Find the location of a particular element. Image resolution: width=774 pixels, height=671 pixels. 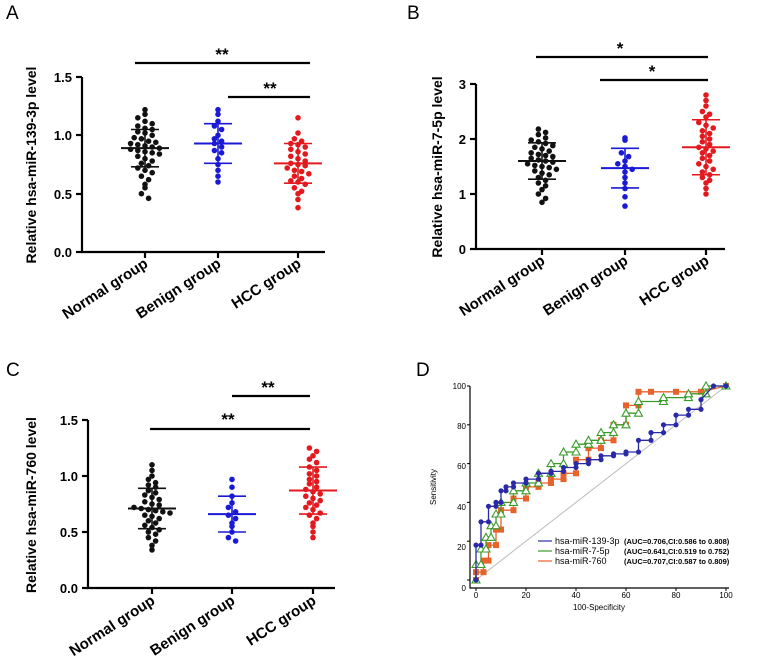

panel-d-ticks: 0 20 40 60 80 100 0 20 40 60 80 100 is located at coordinates (593, 491).